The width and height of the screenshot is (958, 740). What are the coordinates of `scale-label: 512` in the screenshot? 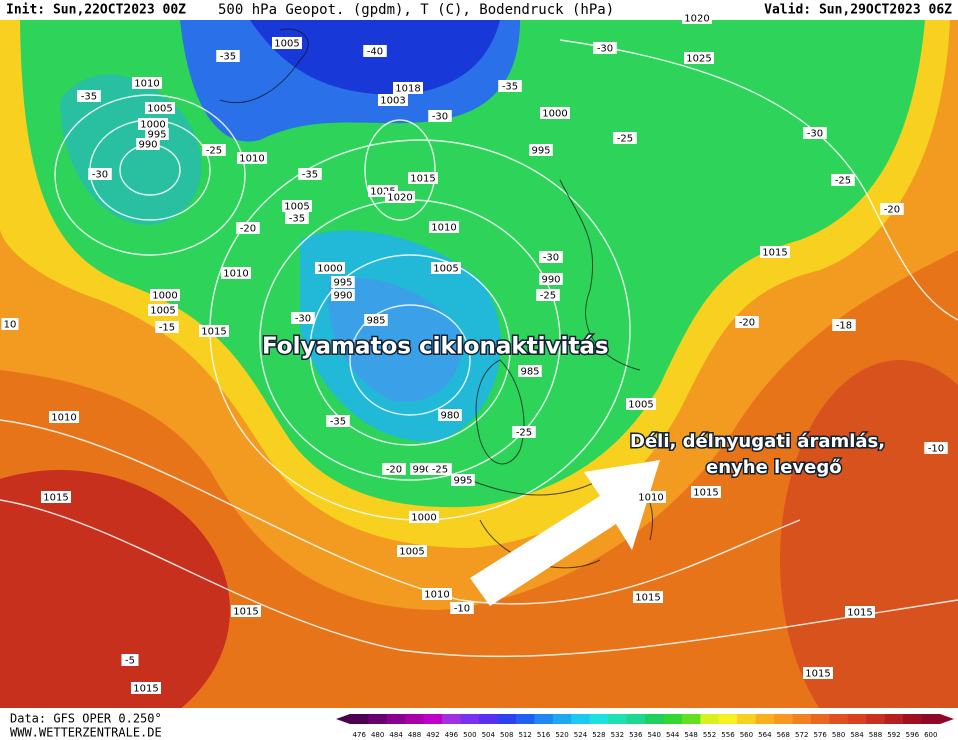 It's located at (524, 735).